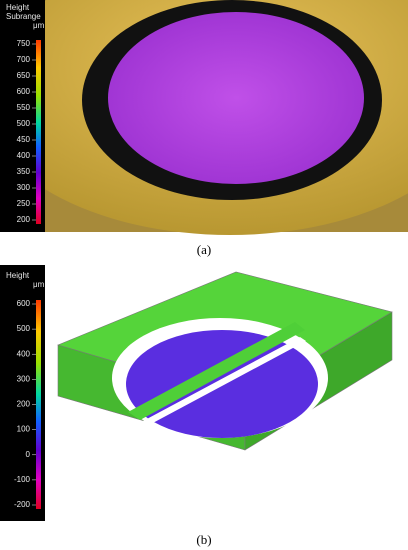 The width and height of the screenshot is (408, 550). What do you see at coordinates (24, 43) in the screenshot?
I see `colorbar-tick-label: 750` at bounding box center [24, 43].